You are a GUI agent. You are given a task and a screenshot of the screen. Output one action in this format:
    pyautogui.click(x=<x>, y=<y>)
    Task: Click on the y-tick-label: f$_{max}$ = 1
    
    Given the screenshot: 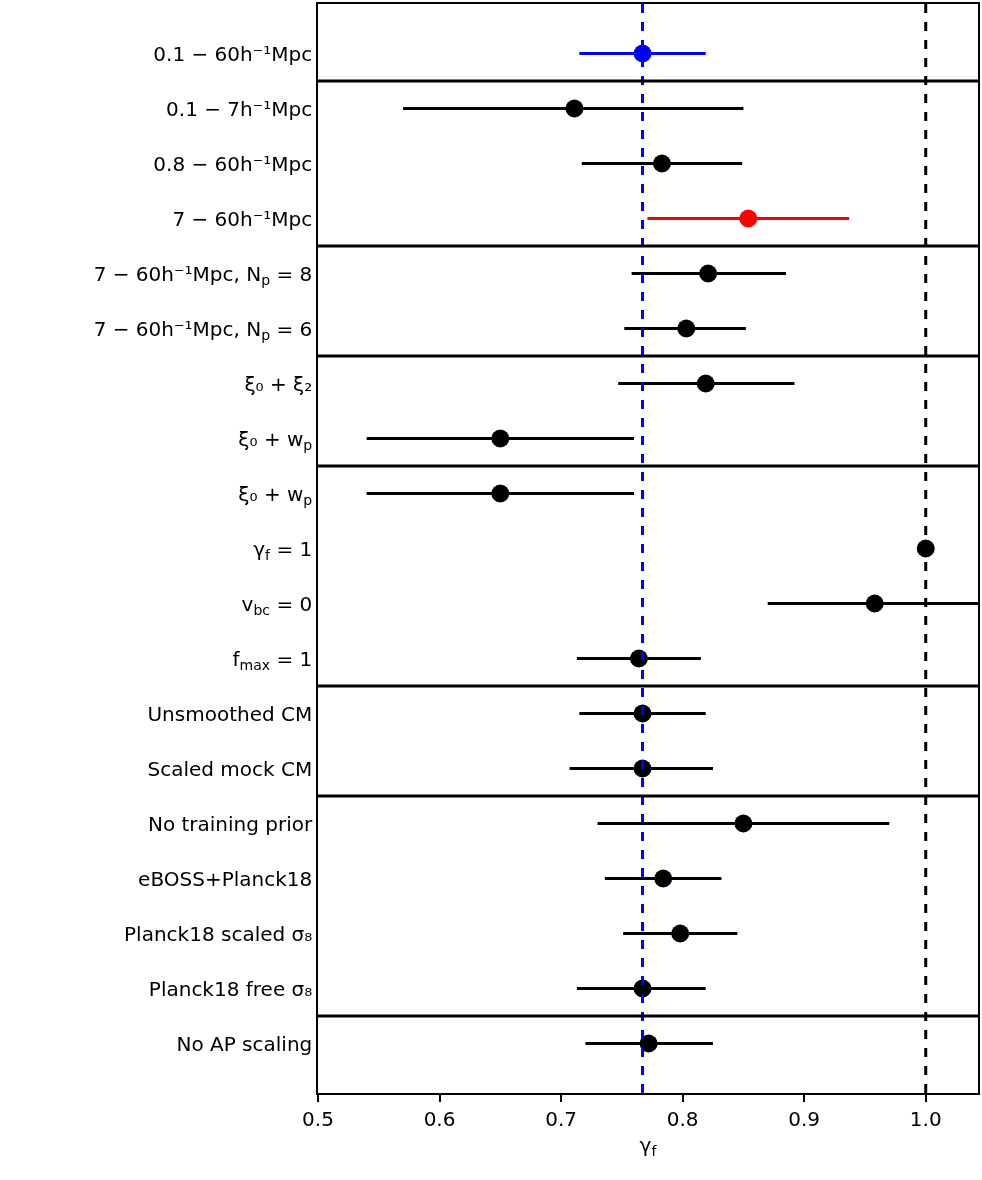 What is the action you would take?
    pyautogui.click(x=272, y=659)
    